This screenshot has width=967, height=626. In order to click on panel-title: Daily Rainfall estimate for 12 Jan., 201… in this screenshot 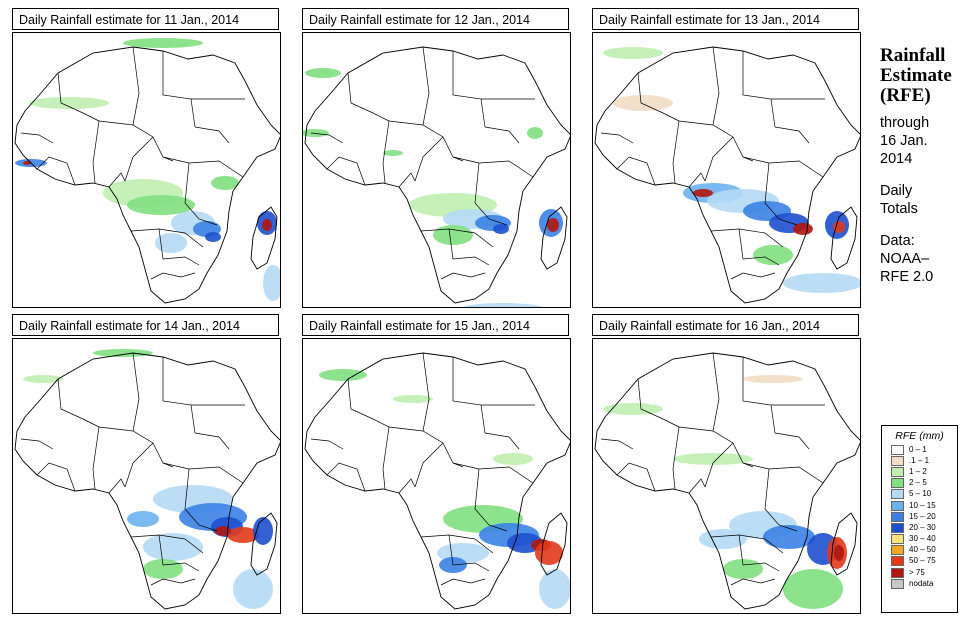, I will do `click(435, 19)`.